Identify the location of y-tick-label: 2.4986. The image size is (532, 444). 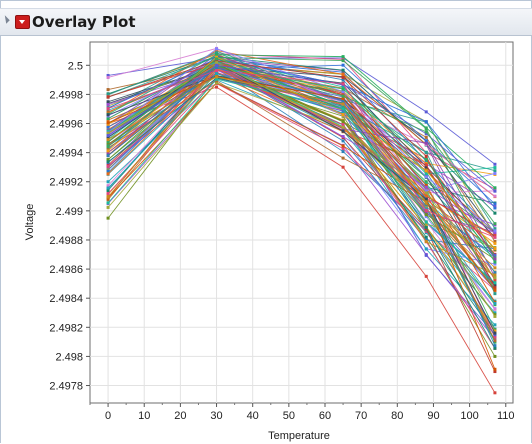
(66, 270).